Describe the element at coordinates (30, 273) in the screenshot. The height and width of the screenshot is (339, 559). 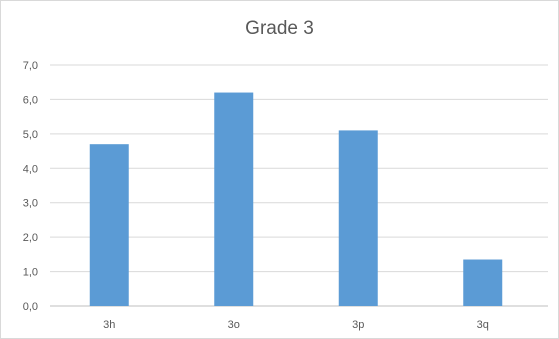
I see `y-tick-label: 1,0` at that location.